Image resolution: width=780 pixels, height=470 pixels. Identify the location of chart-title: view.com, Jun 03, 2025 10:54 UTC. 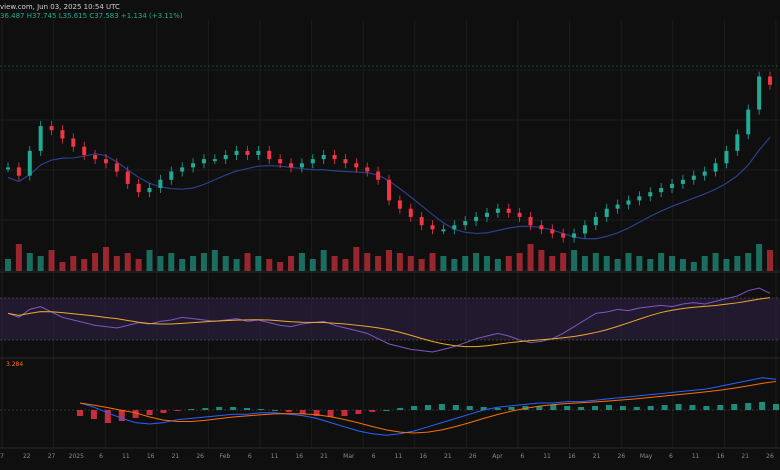
(60, 7).